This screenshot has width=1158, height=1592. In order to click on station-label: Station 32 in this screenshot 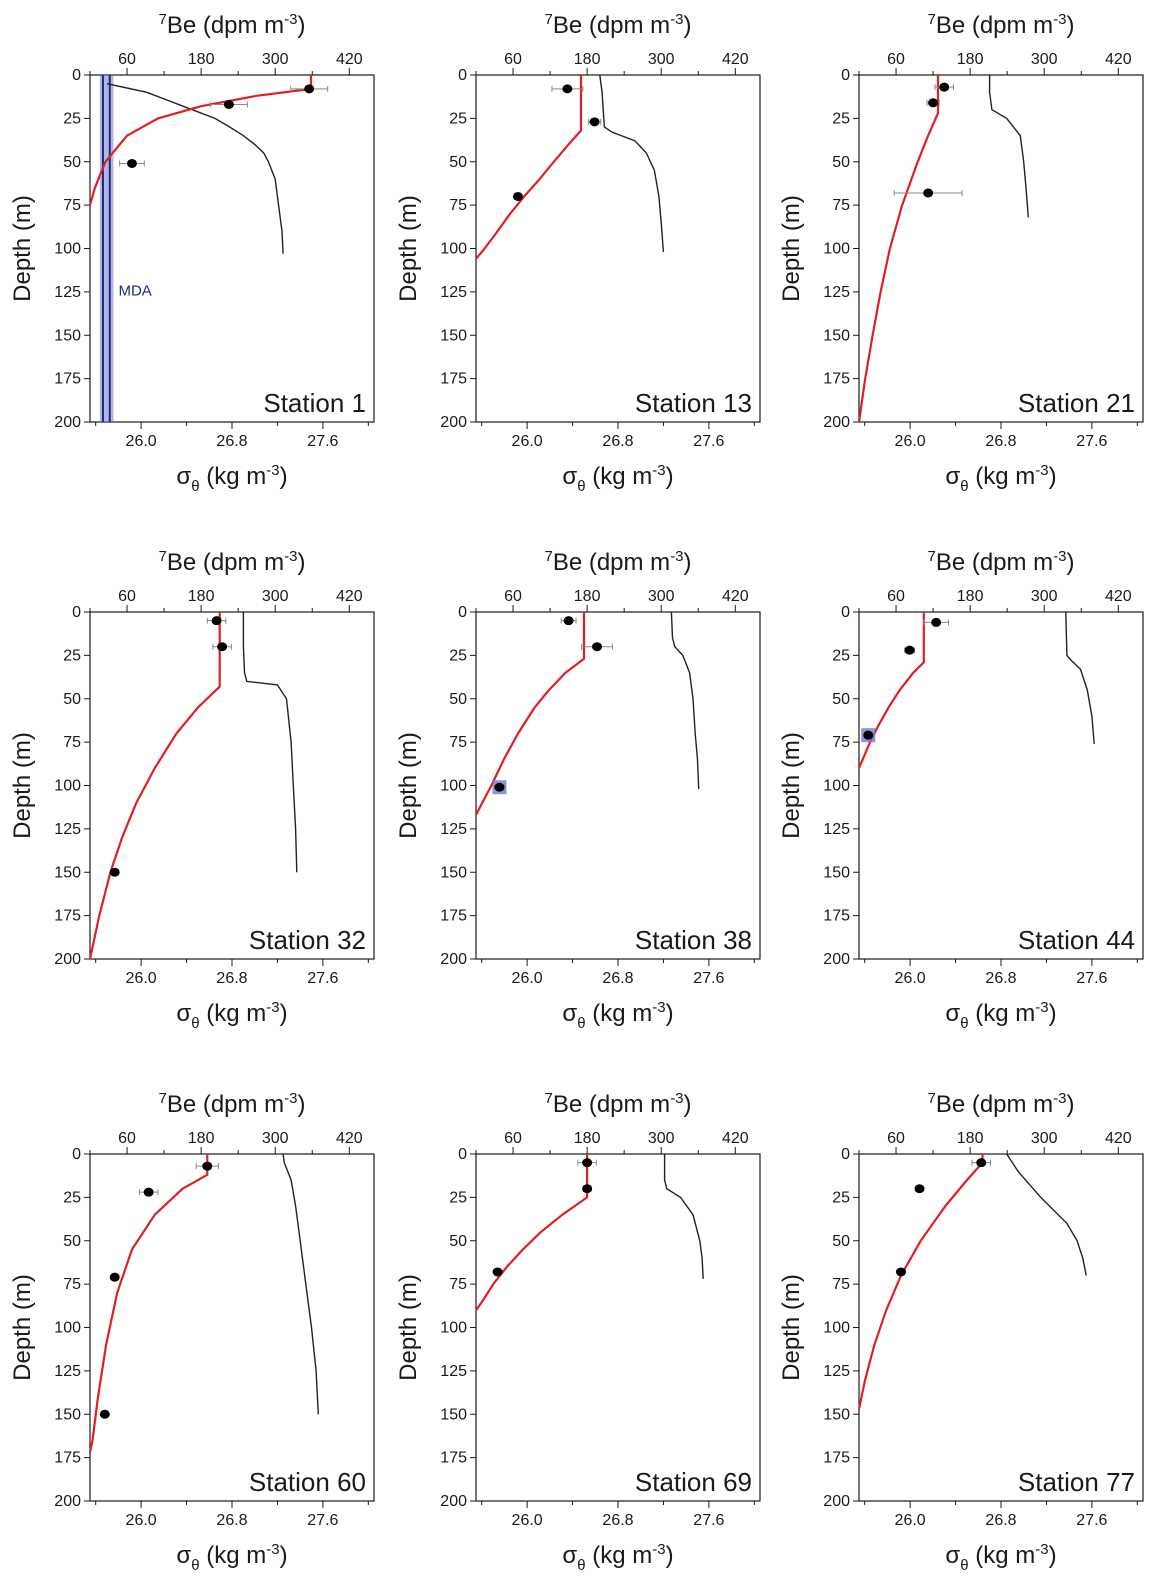, I will do `click(307, 940)`.